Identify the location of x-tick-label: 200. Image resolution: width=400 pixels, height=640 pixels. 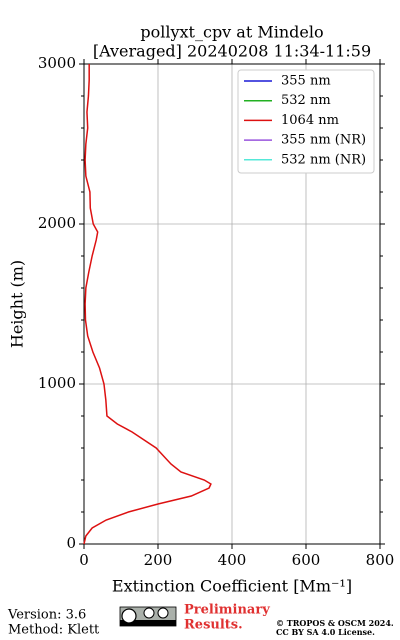
(158, 560).